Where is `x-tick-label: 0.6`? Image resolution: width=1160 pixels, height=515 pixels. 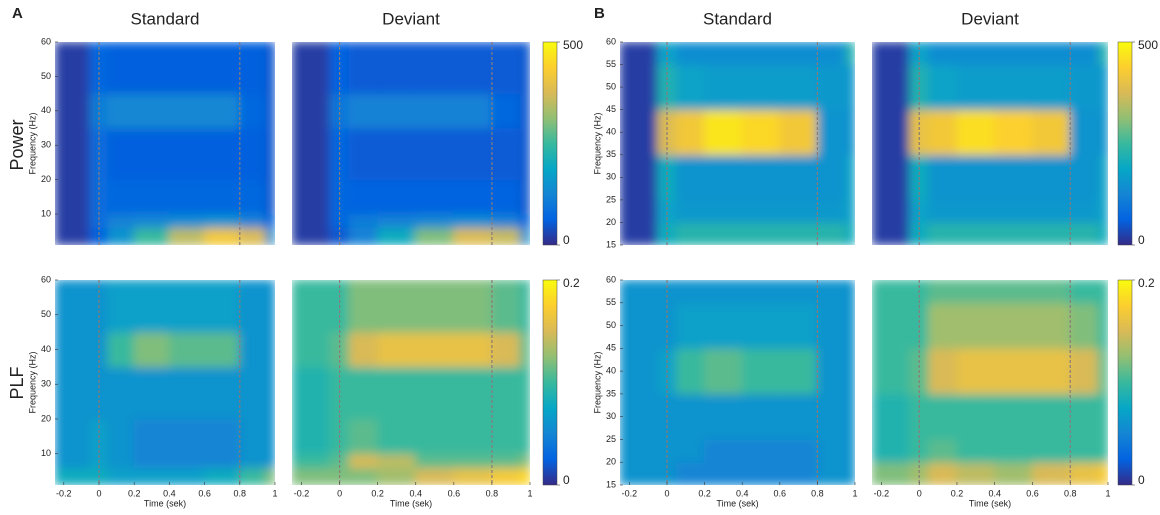
x-tick-label: 0.6 is located at coordinates (780, 493).